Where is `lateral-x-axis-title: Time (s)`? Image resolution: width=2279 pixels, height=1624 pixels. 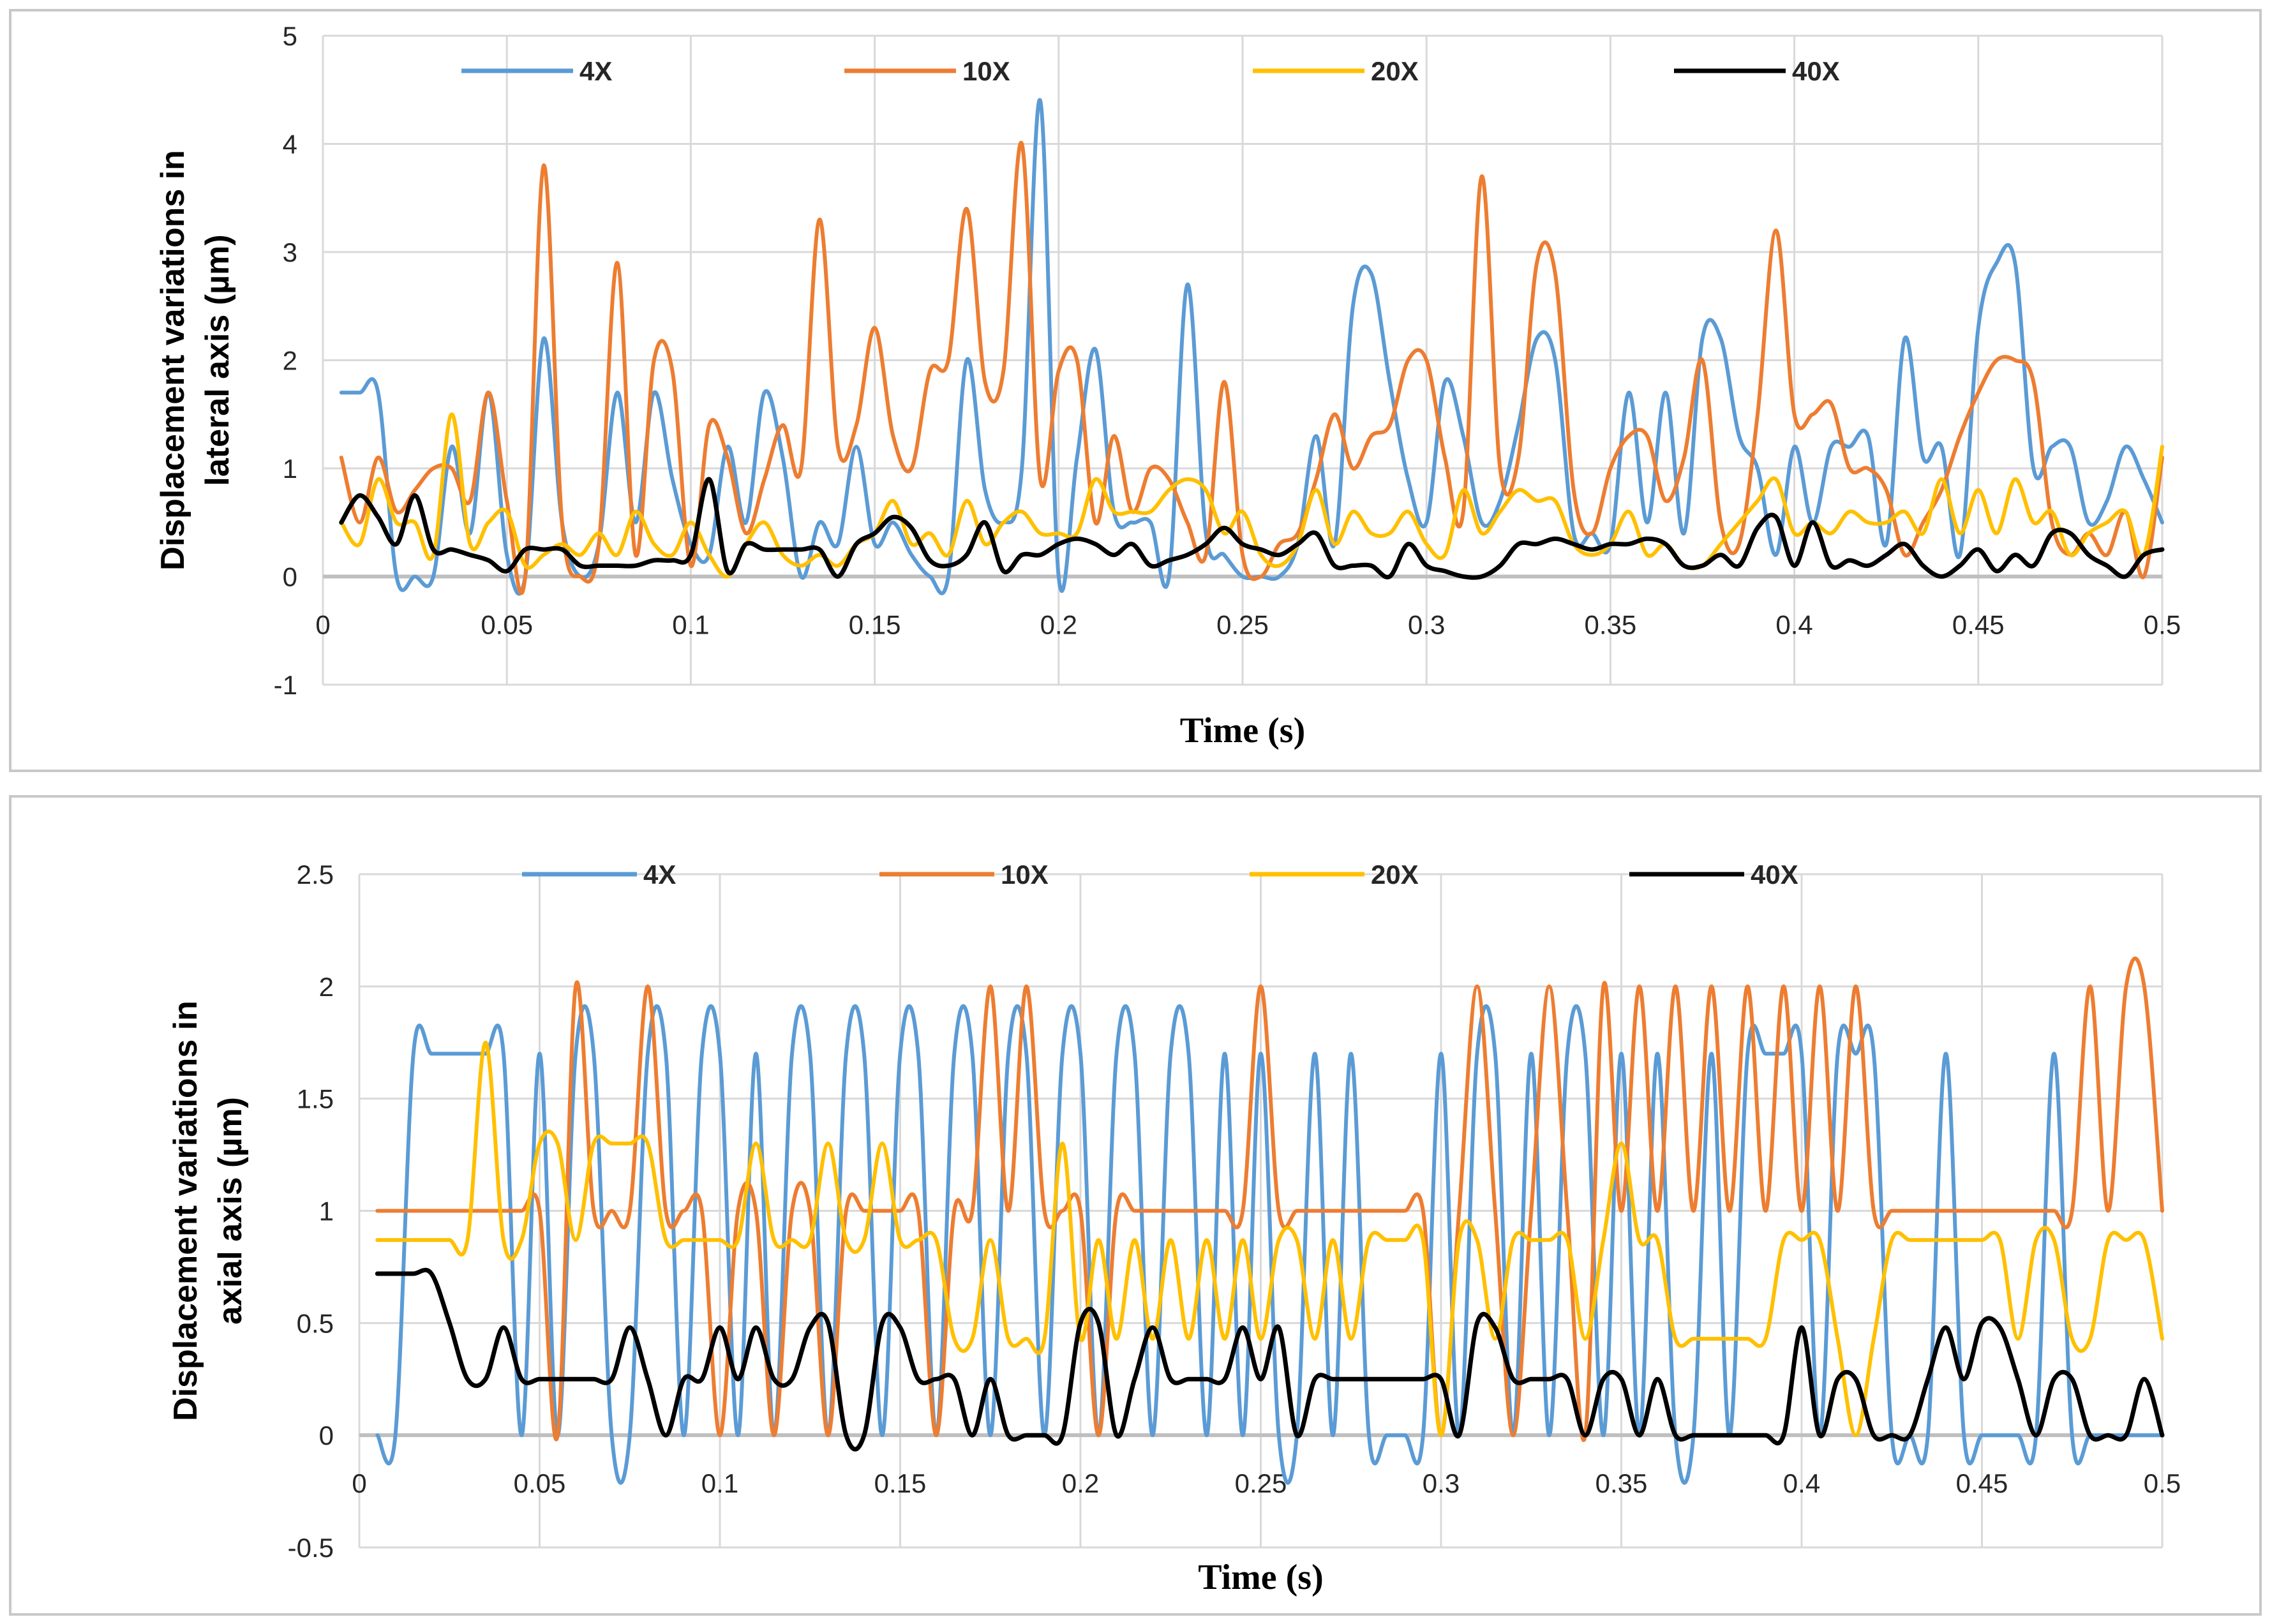 lateral-x-axis-title: Time (s) is located at coordinates (1243, 730).